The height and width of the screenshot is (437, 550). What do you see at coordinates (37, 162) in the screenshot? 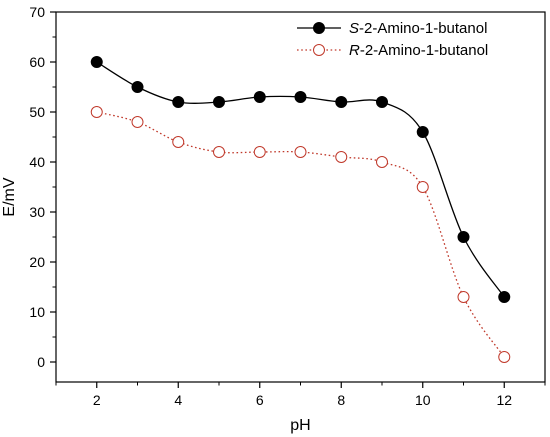
I see `y-tick-label: 40` at bounding box center [37, 162].